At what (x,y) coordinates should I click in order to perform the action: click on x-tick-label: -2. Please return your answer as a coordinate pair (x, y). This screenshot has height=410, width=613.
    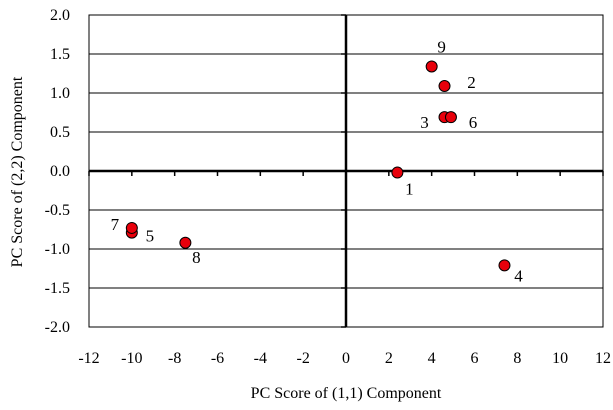
    Looking at the image, I should click on (303, 358).